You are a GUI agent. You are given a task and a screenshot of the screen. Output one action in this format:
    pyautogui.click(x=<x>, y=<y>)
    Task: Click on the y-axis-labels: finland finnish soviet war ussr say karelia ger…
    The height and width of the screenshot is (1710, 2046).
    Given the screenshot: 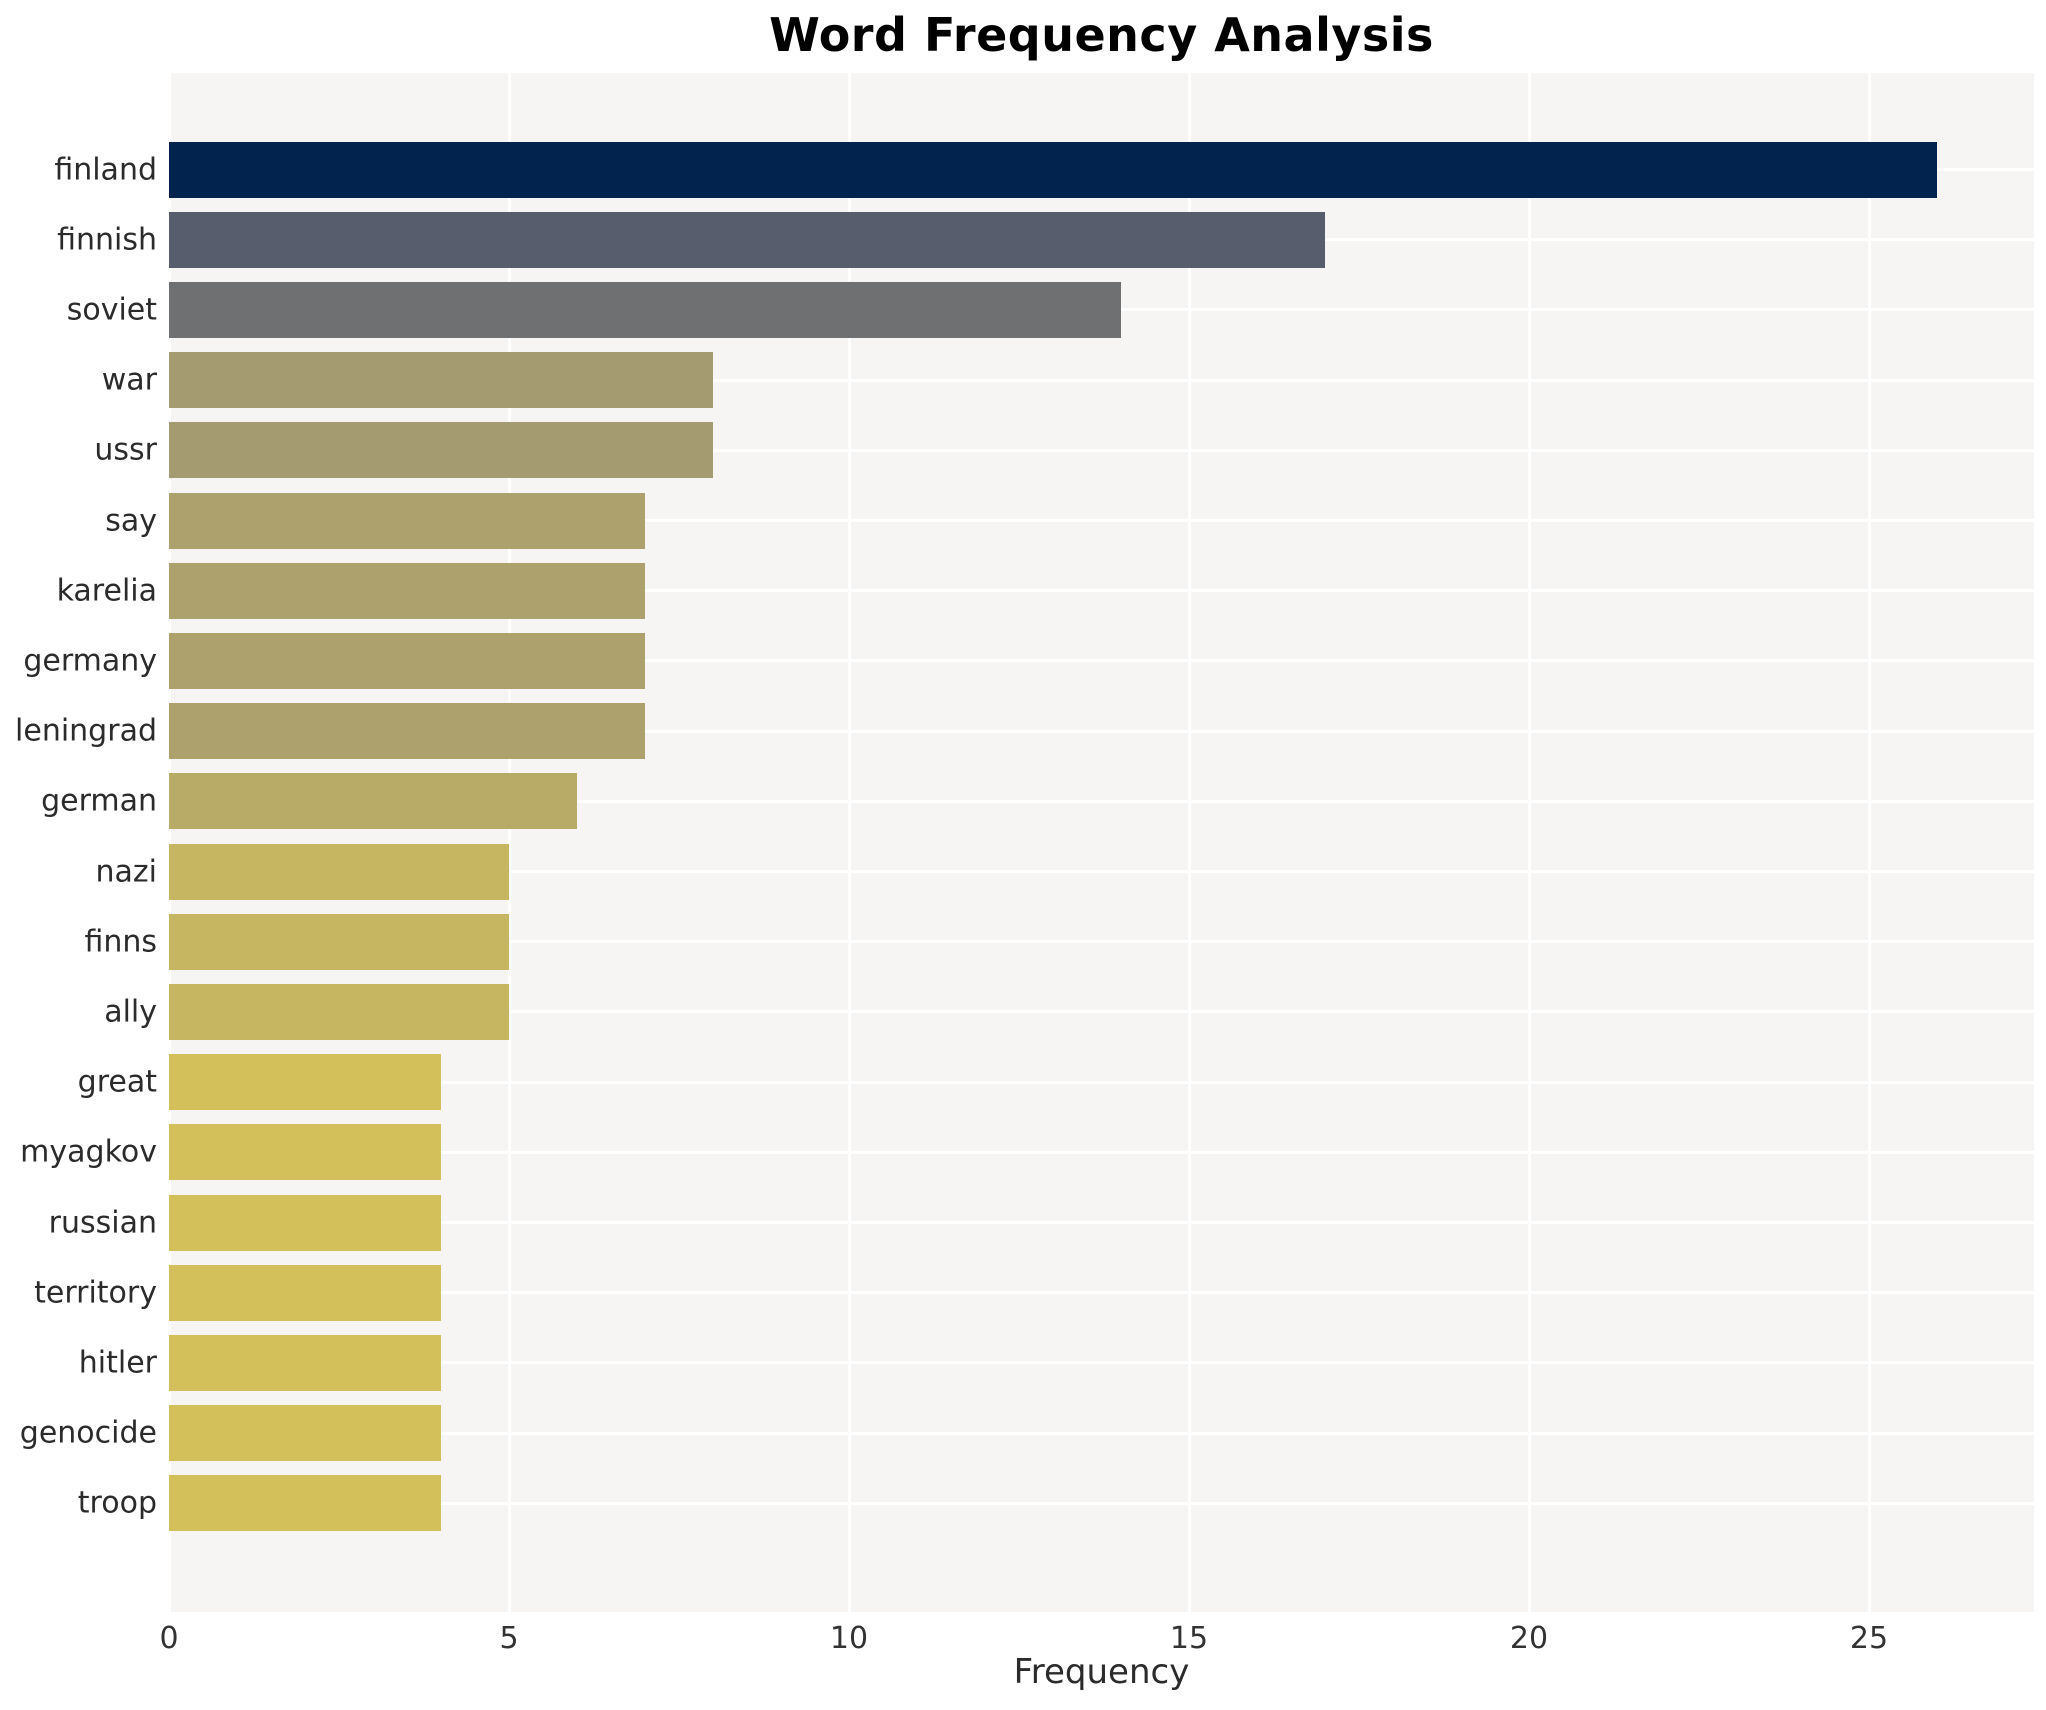 What is the action you would take?
    pyautogui.click(x=78, y=842)
    